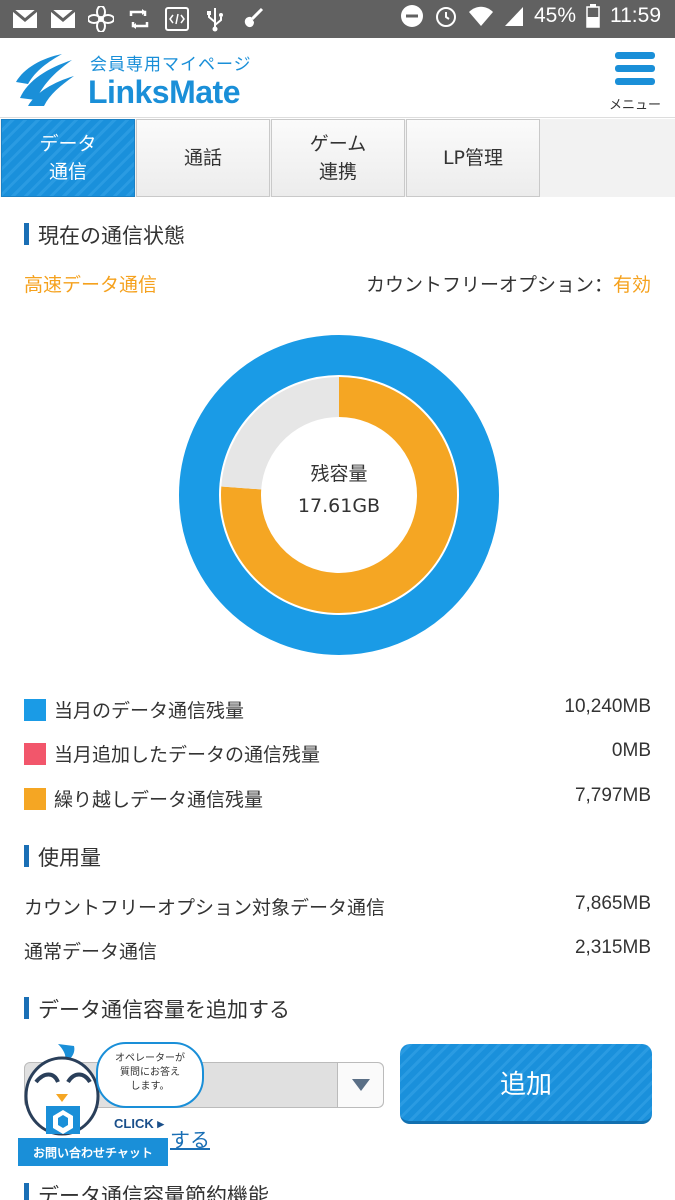 The width and height of the screenshot is (675, 1200). Describe the element at coordinates (149, 711) in the screenshot. I see `legend-label: 当月のデータ通信残量` at that location.